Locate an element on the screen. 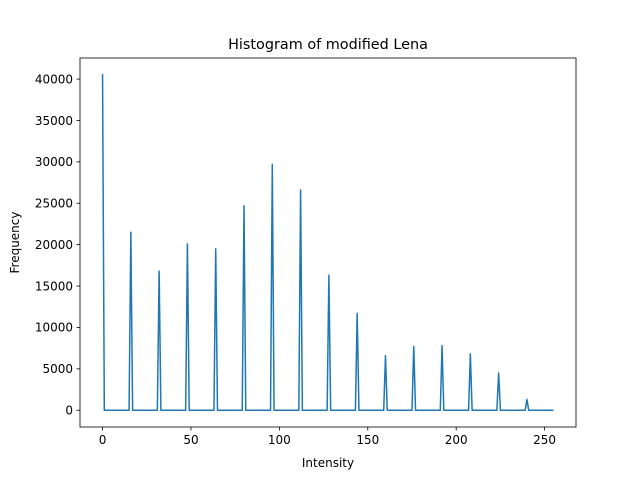  x-tick-label: 50 is located at coordinates (190, 440).